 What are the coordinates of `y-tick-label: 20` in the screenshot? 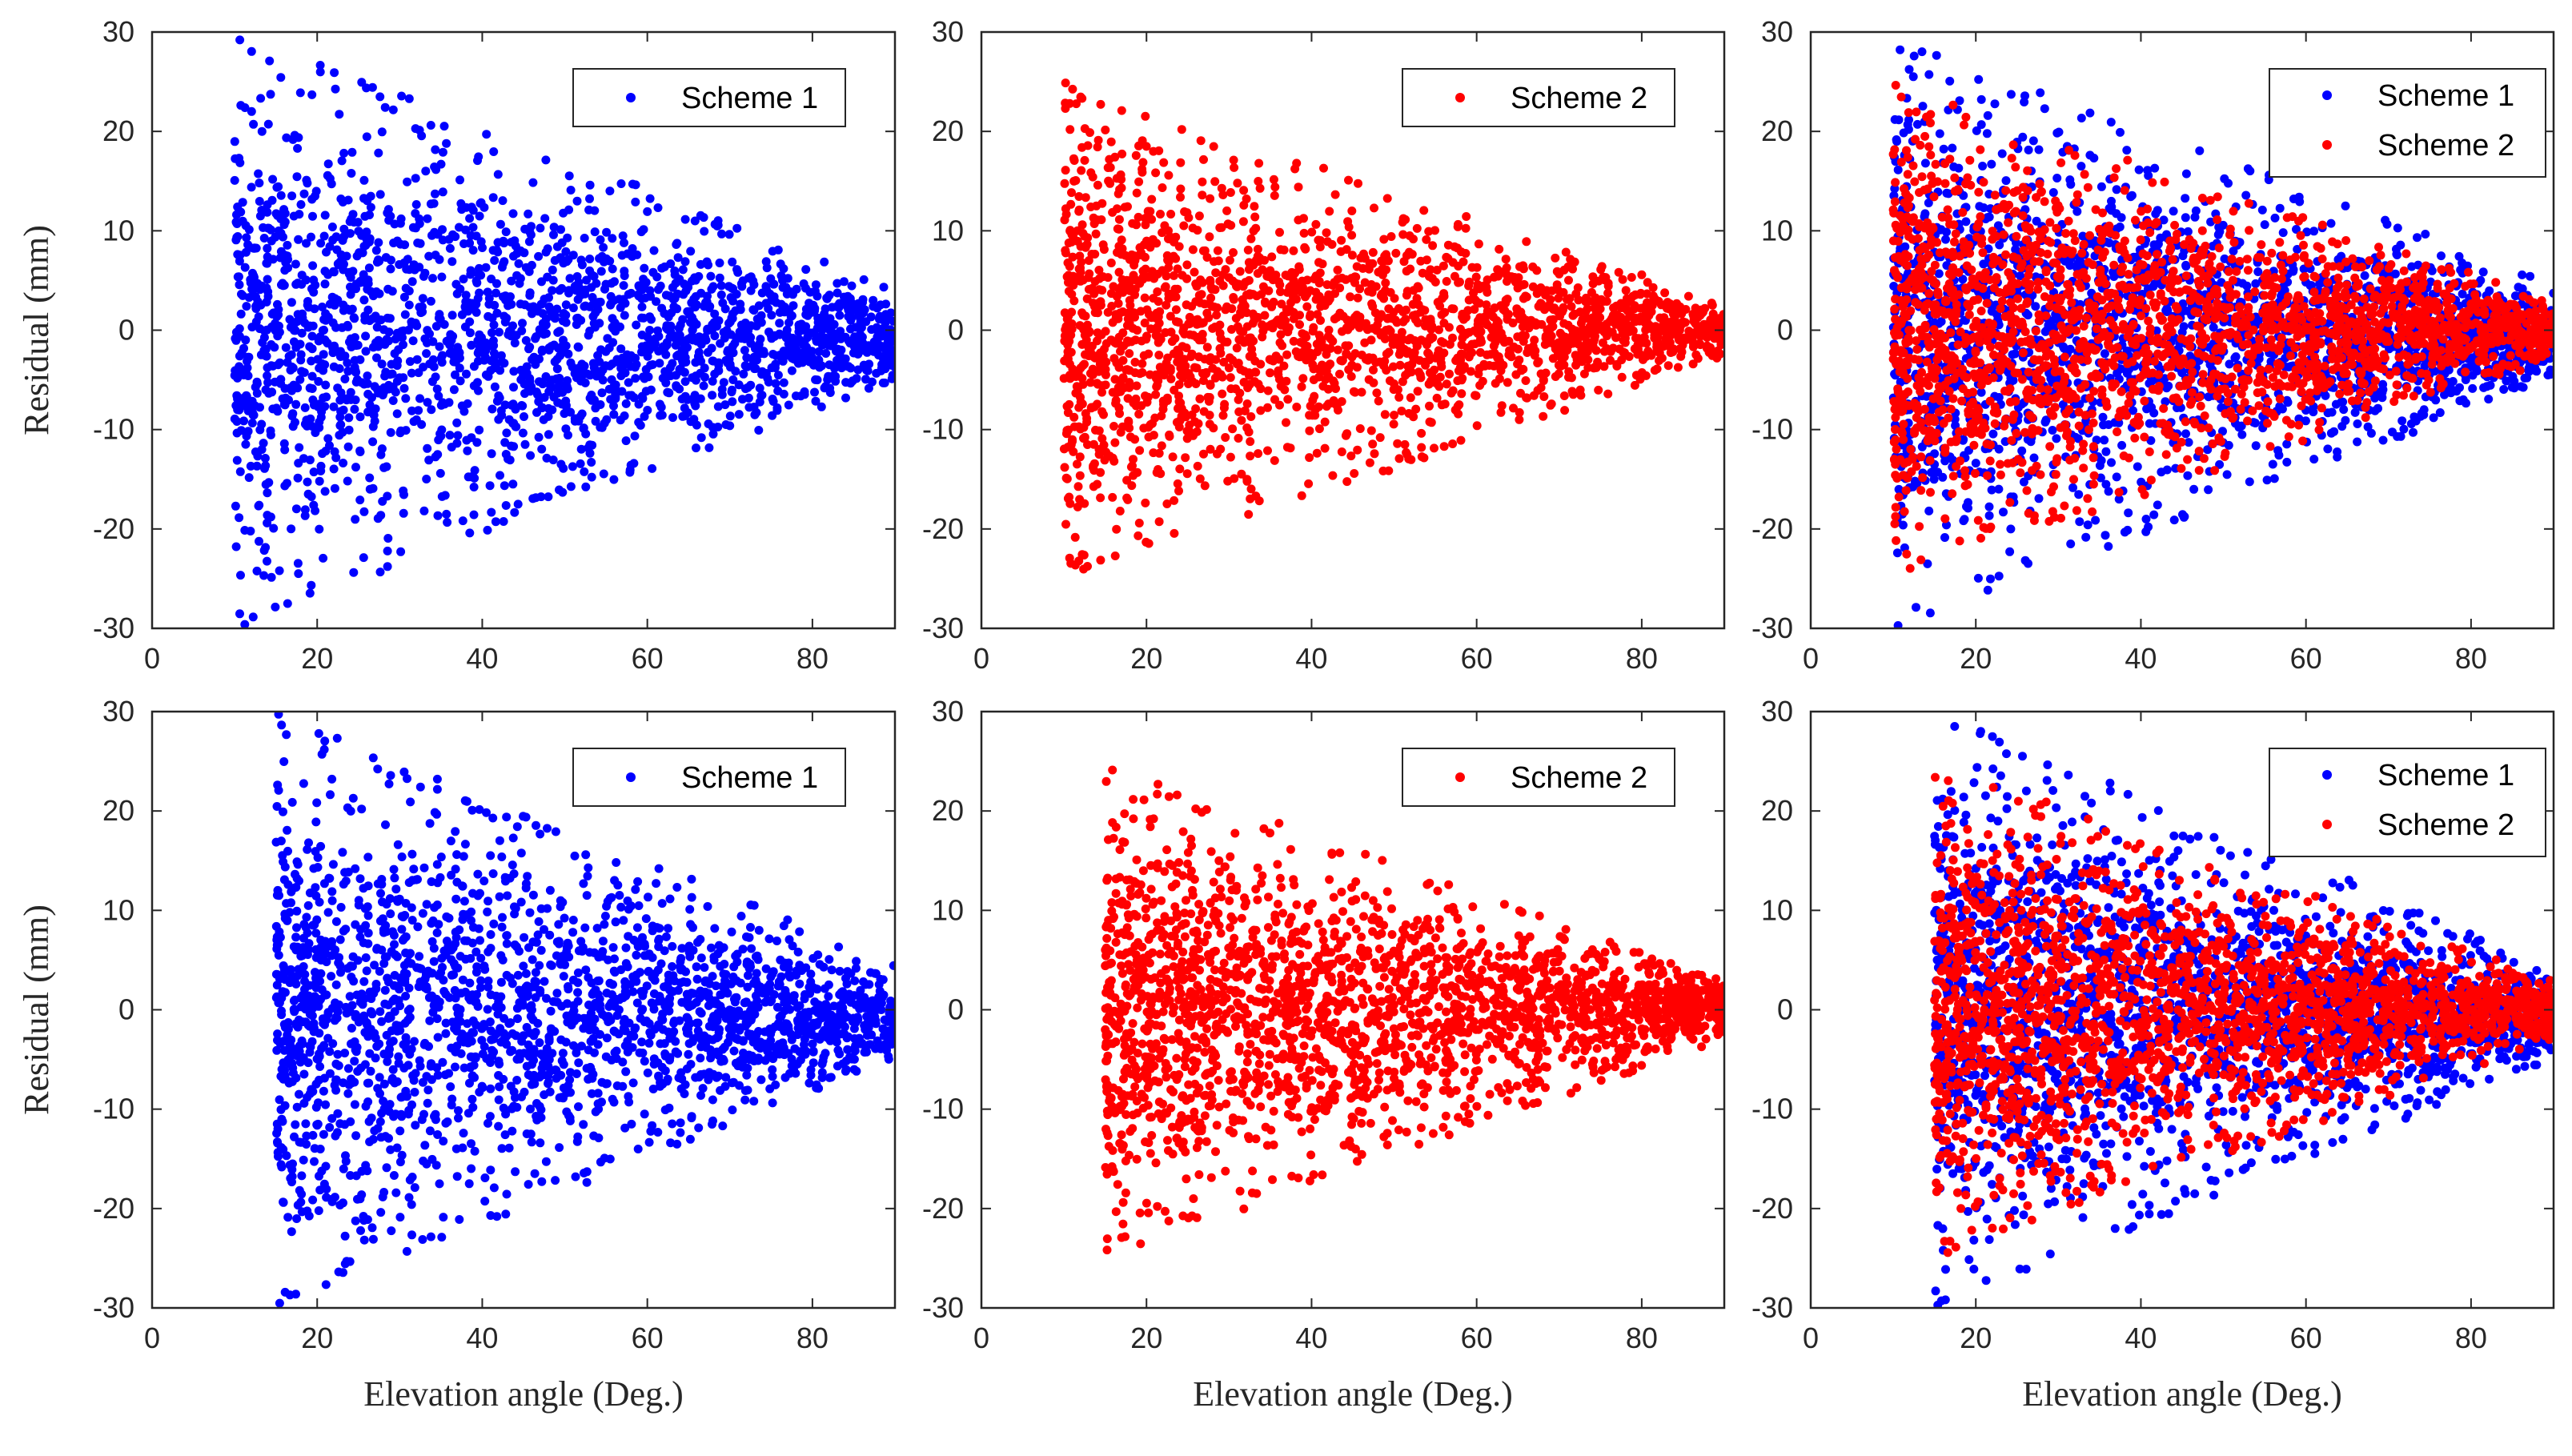 It's located at (118, 130).